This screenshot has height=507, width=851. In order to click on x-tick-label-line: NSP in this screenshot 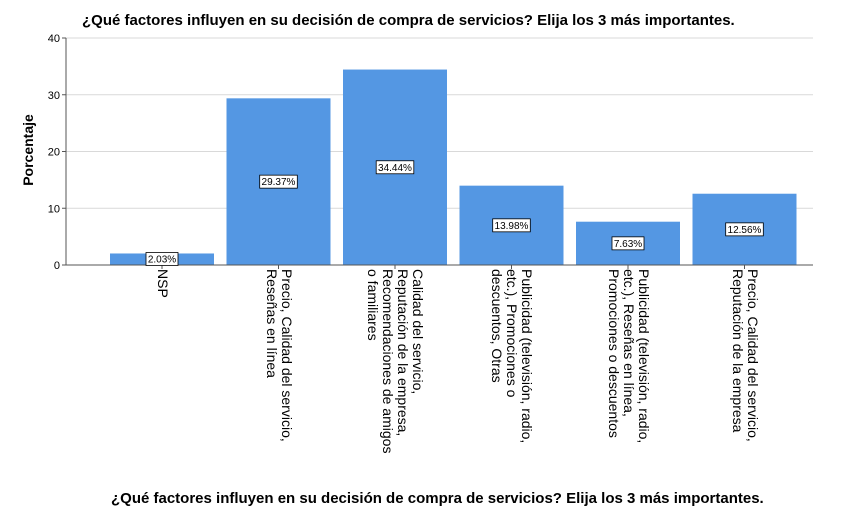, I will do `click(162, 283)`.